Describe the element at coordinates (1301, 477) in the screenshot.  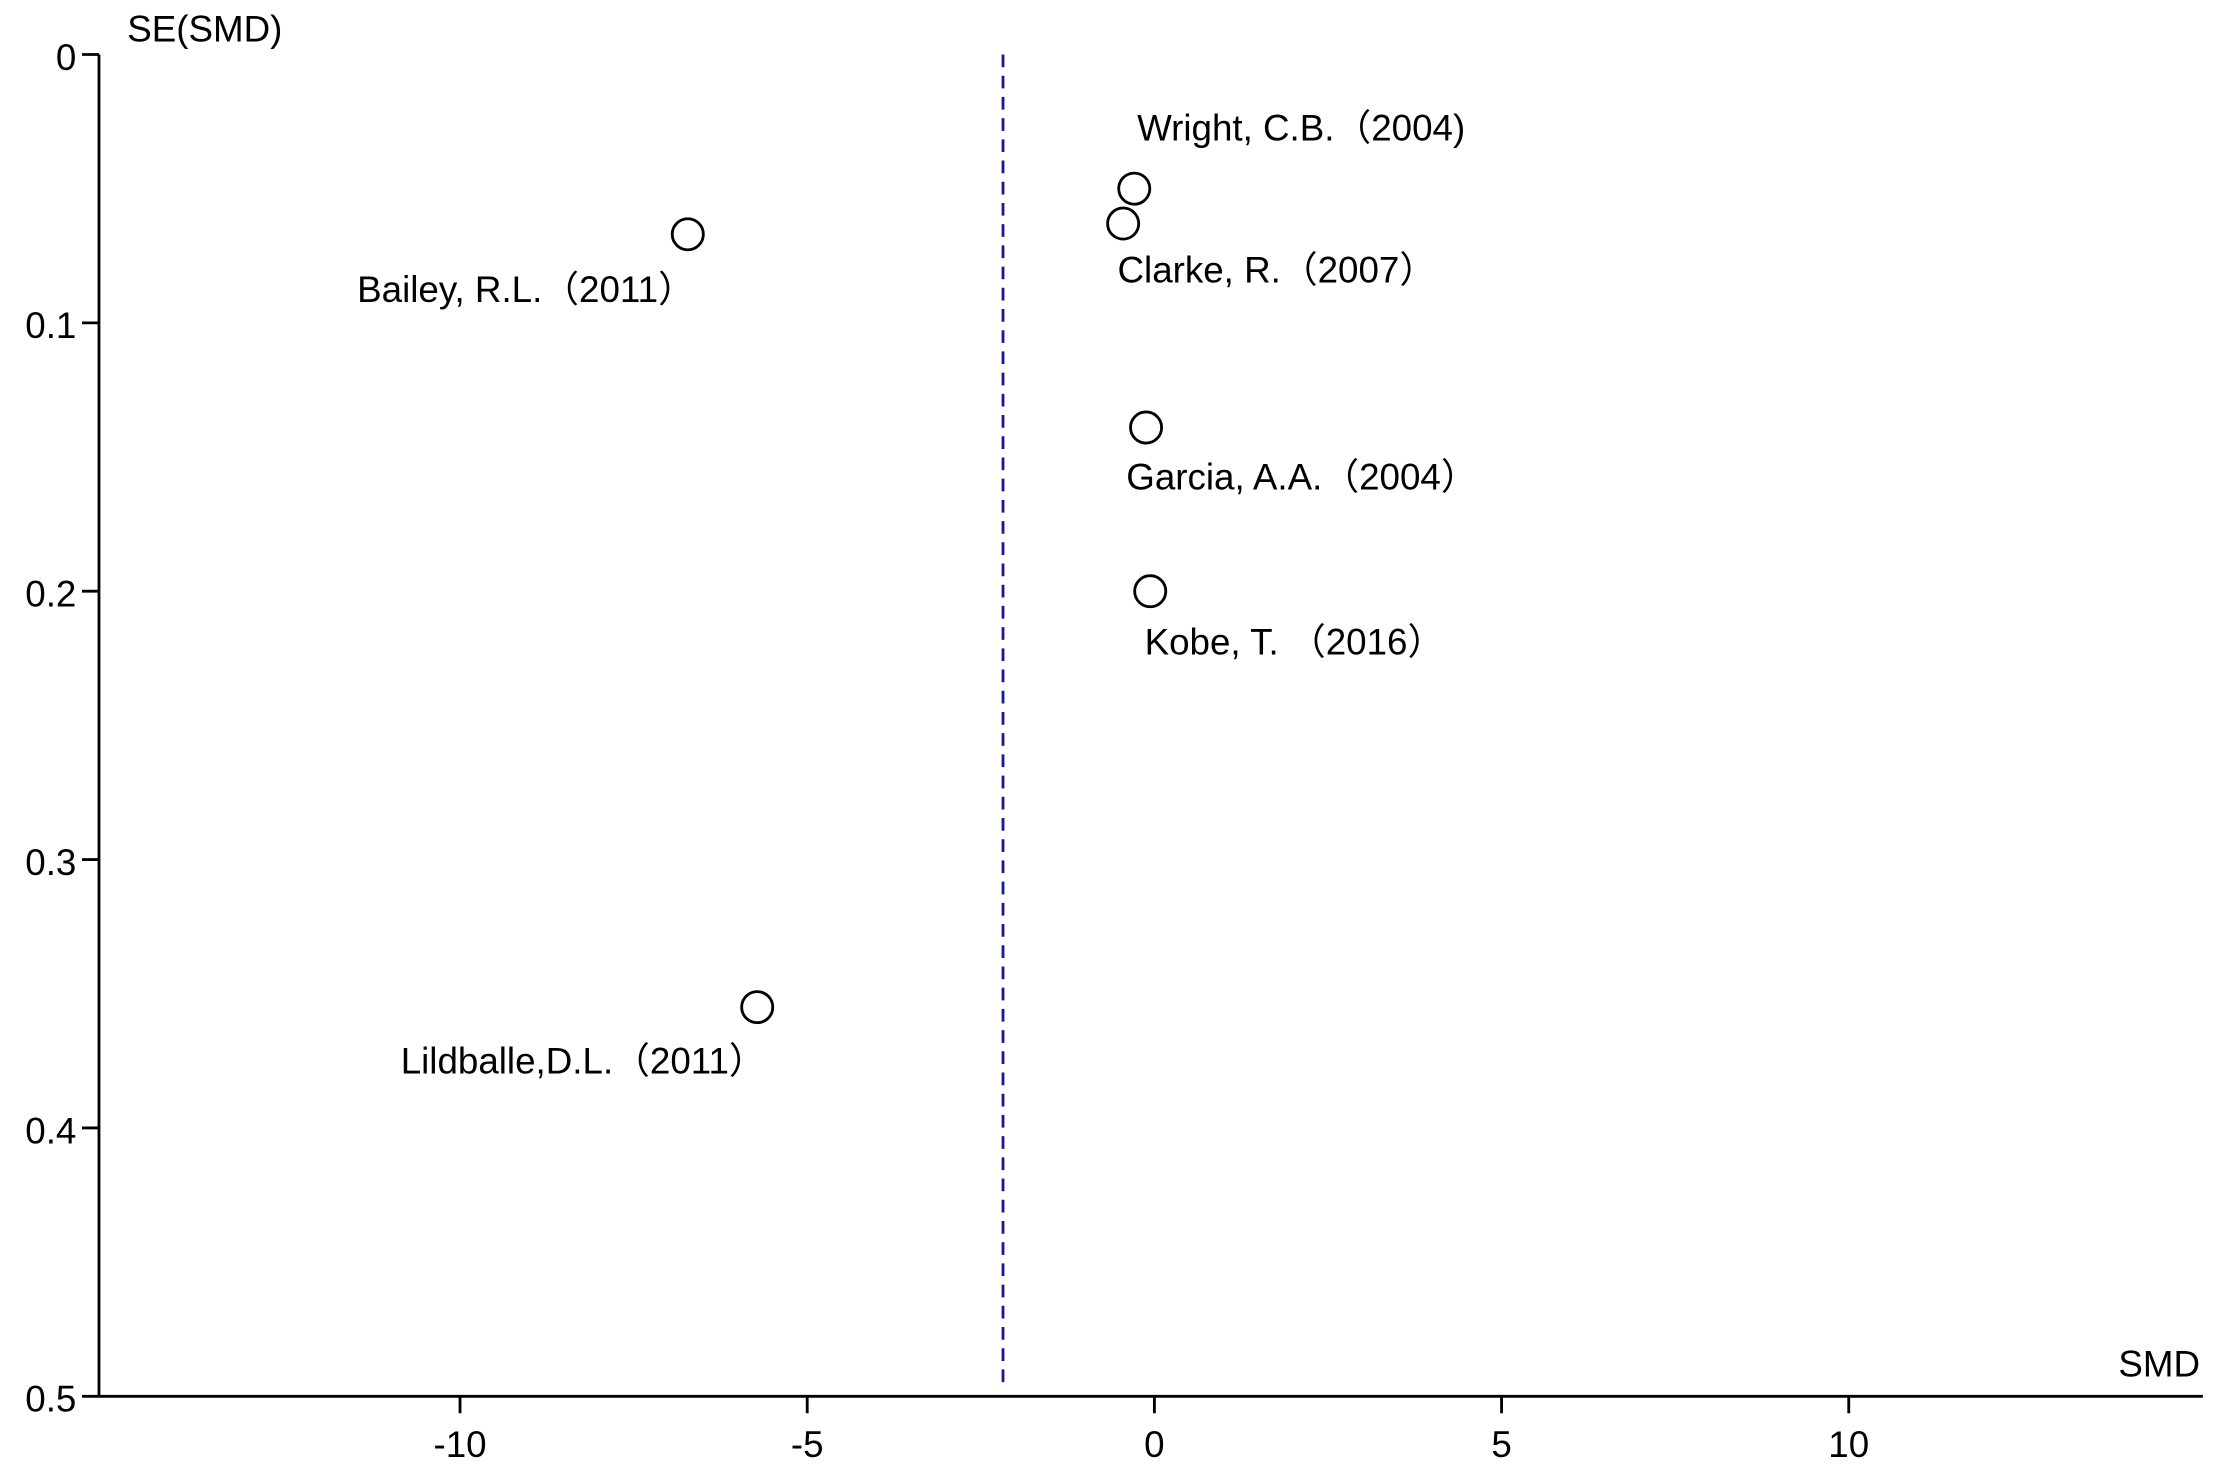
I see `point-label: Garcia, A.A.（2004）` at that location.